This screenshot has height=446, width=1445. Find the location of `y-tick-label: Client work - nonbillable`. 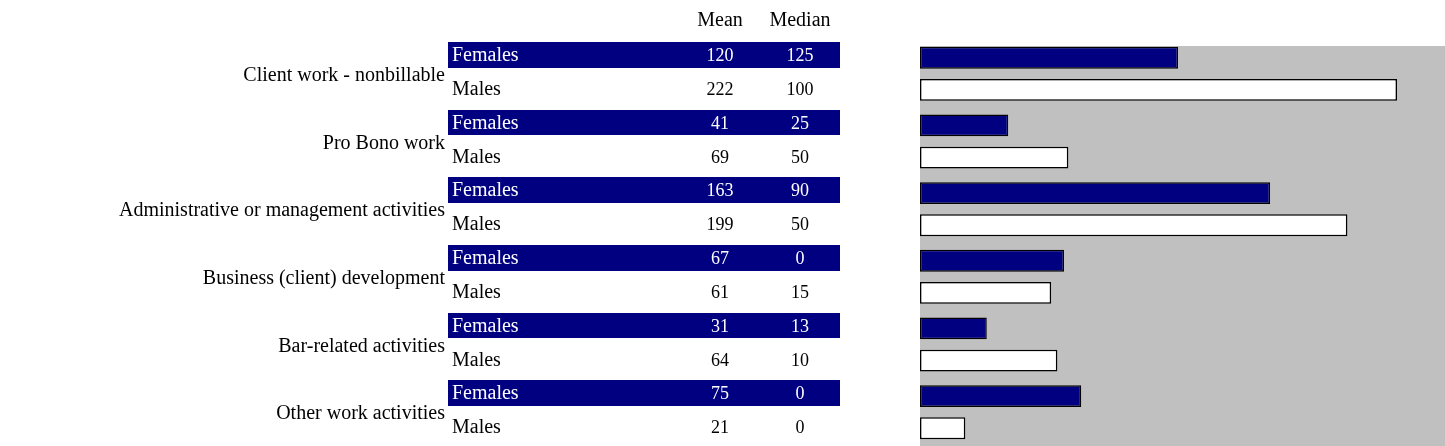

y-tick-label: Client work - nonbillable is located at coordinates (344, 73).